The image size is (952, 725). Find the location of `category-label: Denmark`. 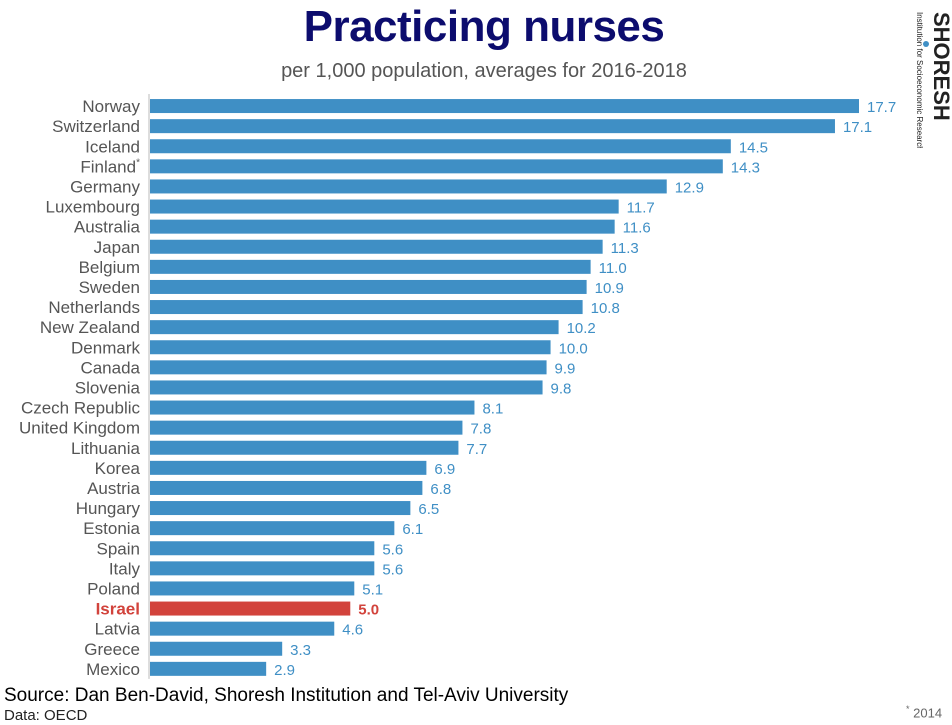

category-label: Denmark is located at coordinates (105, 347).